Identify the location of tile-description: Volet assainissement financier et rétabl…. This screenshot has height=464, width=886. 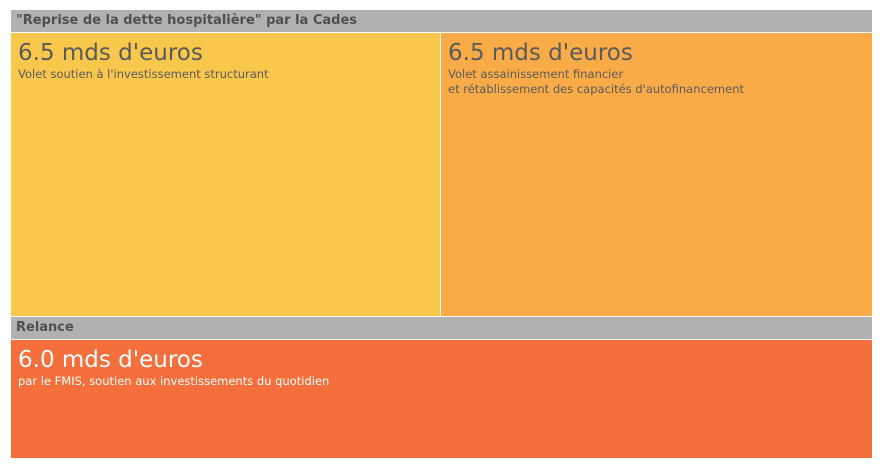
(596, 81).